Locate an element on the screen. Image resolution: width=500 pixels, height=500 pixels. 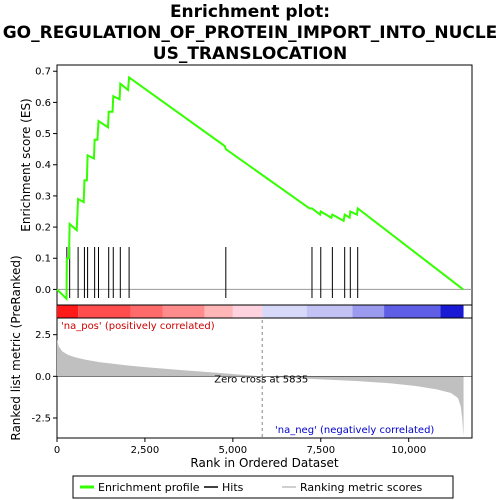
es-y-tick-label: 0.0 is located at coordinates (43, 290).